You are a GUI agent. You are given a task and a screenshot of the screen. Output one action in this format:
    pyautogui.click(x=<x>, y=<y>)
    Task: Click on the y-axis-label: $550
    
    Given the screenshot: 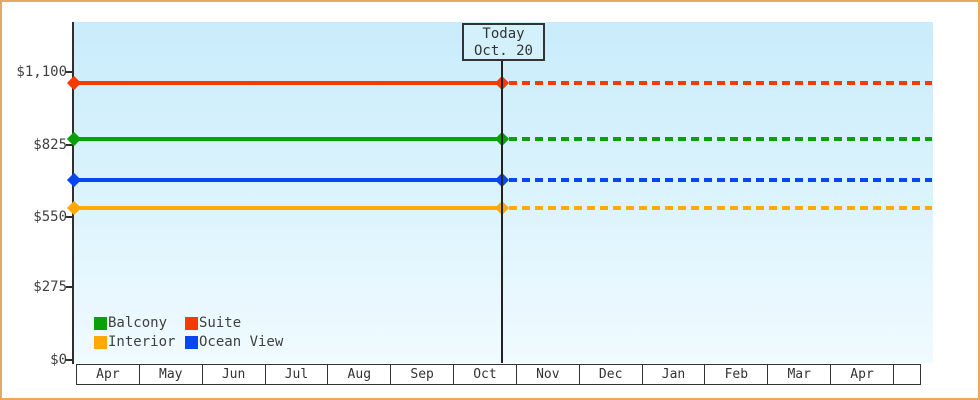 What is the action you would take?
    pyautogui.click(x=50, y=217)
    